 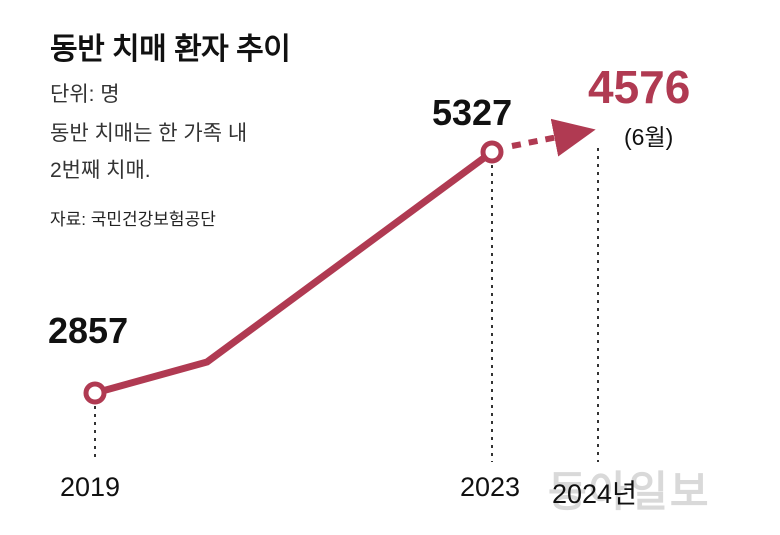 I want to click on value-label-2024: 4576, so click(x=639, y=87).